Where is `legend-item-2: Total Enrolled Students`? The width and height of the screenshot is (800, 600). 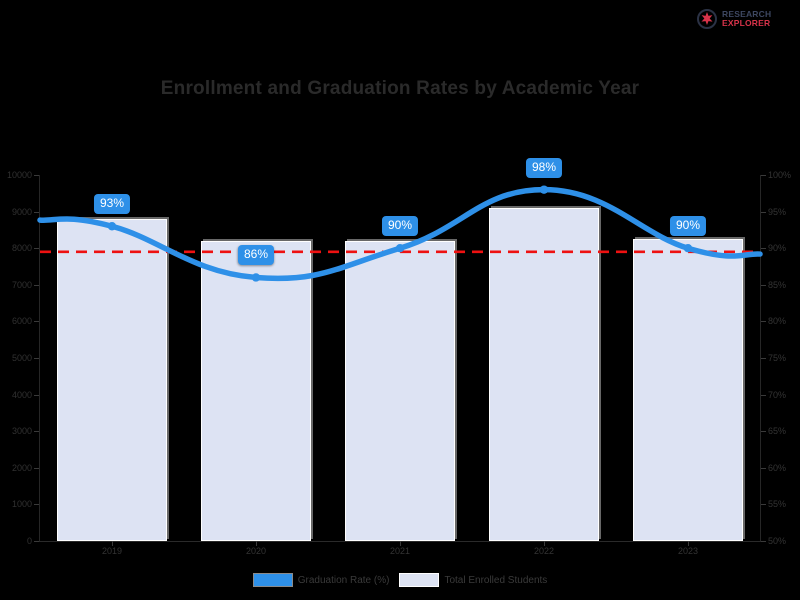
legend-item-2: Total Enrolled Students is located at coordinates (473, 580).